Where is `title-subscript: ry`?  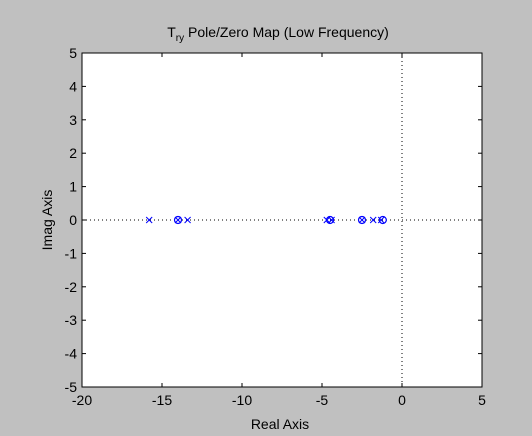
title-subscript: ry is located at coordinates (180, 38).